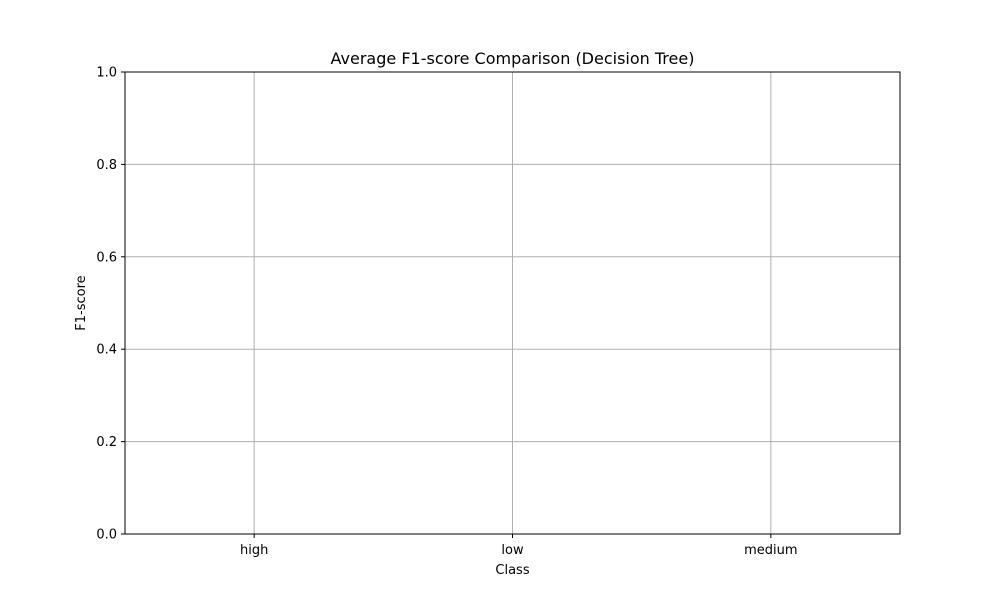 This screenshot has width=1000, height=600. I want to click on y-tick-label: 0.2, so click(106, 442).